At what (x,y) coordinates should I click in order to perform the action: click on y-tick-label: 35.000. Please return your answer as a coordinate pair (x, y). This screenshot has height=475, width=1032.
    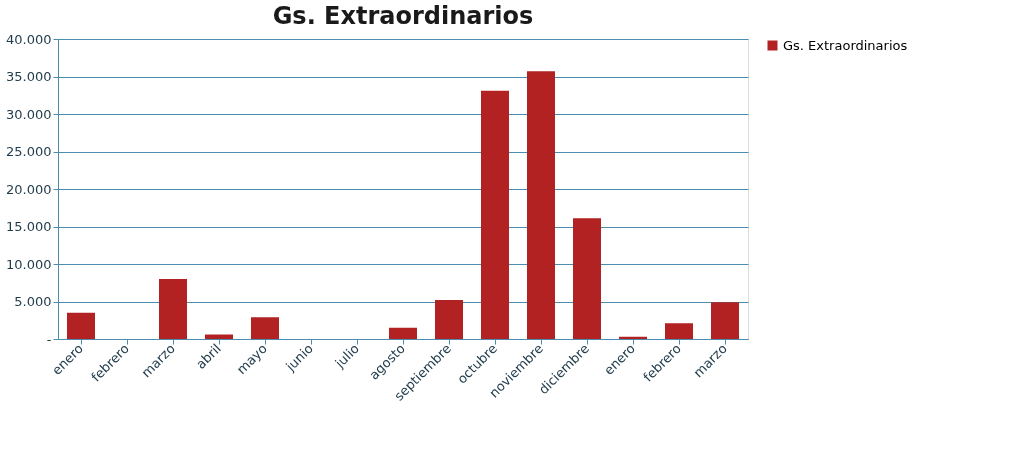
    Looking at the image, I should click on (29, 76).